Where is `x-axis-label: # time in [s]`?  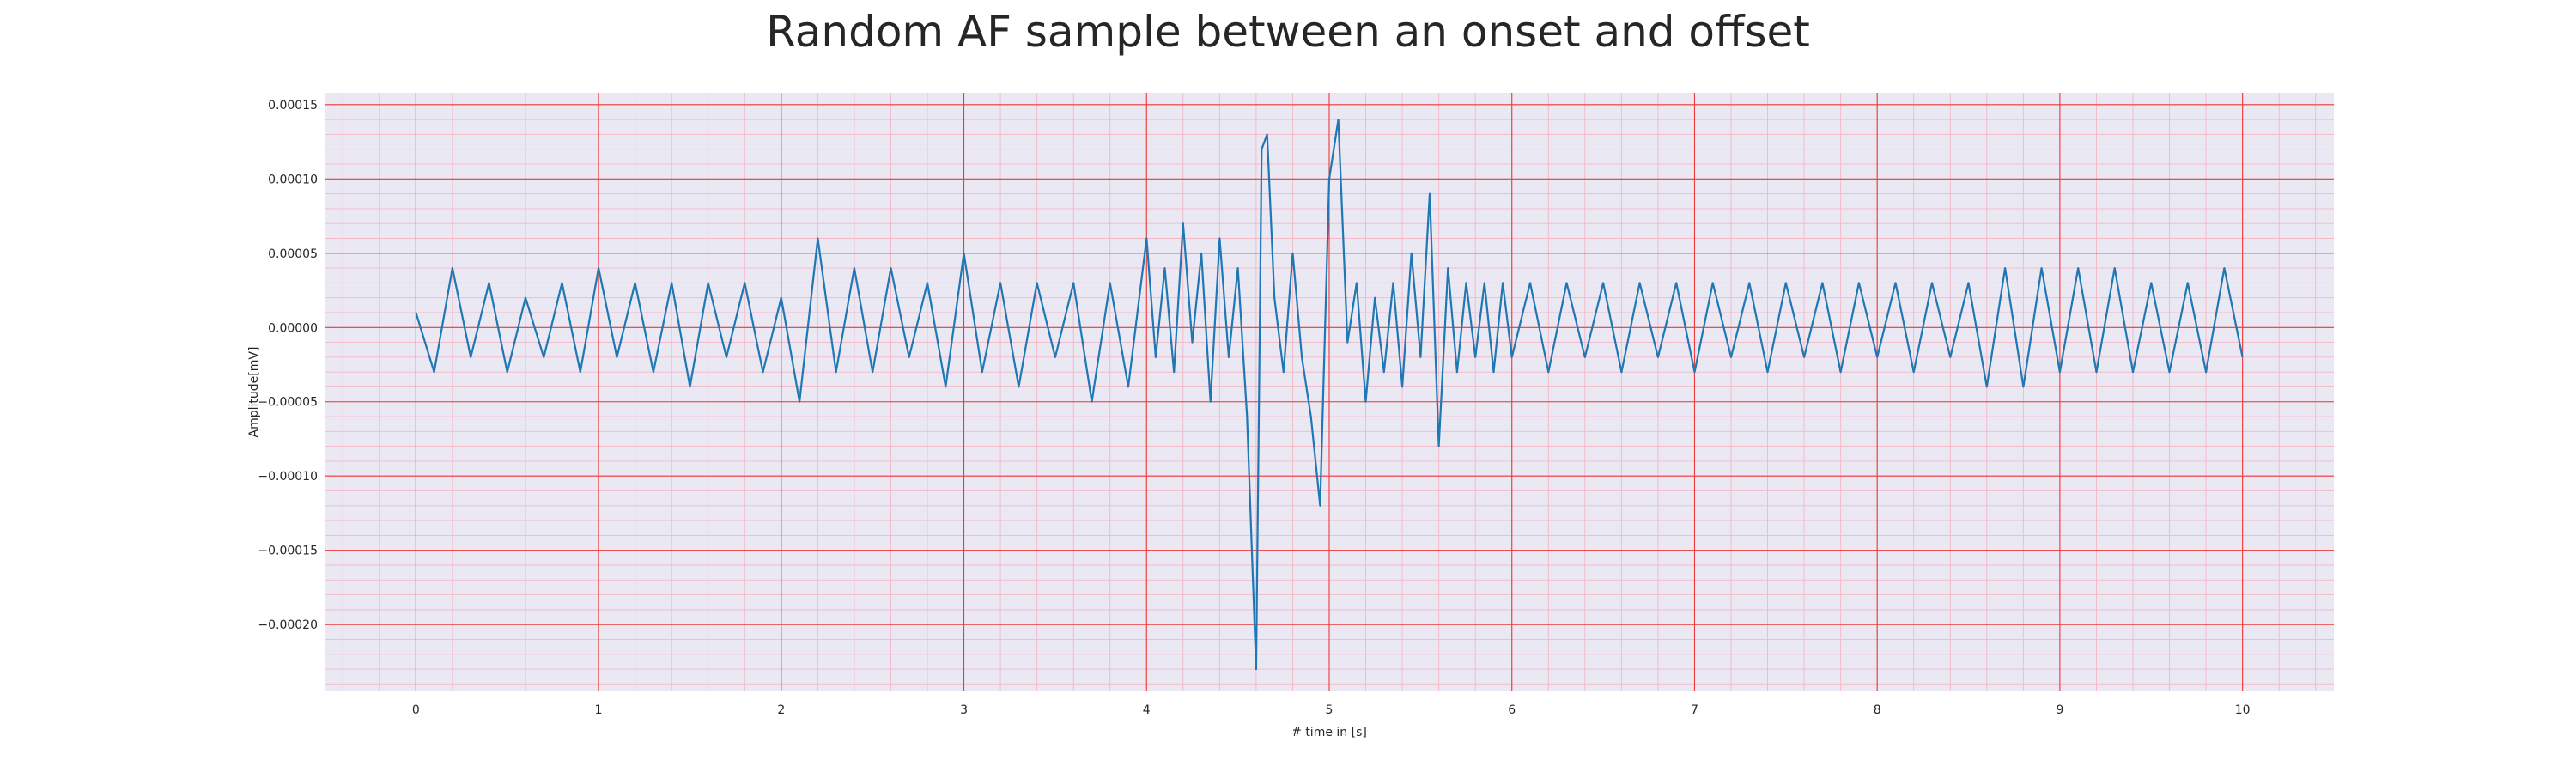 x-axis-label: # time in [s] is located at coordinates (1329, 733).